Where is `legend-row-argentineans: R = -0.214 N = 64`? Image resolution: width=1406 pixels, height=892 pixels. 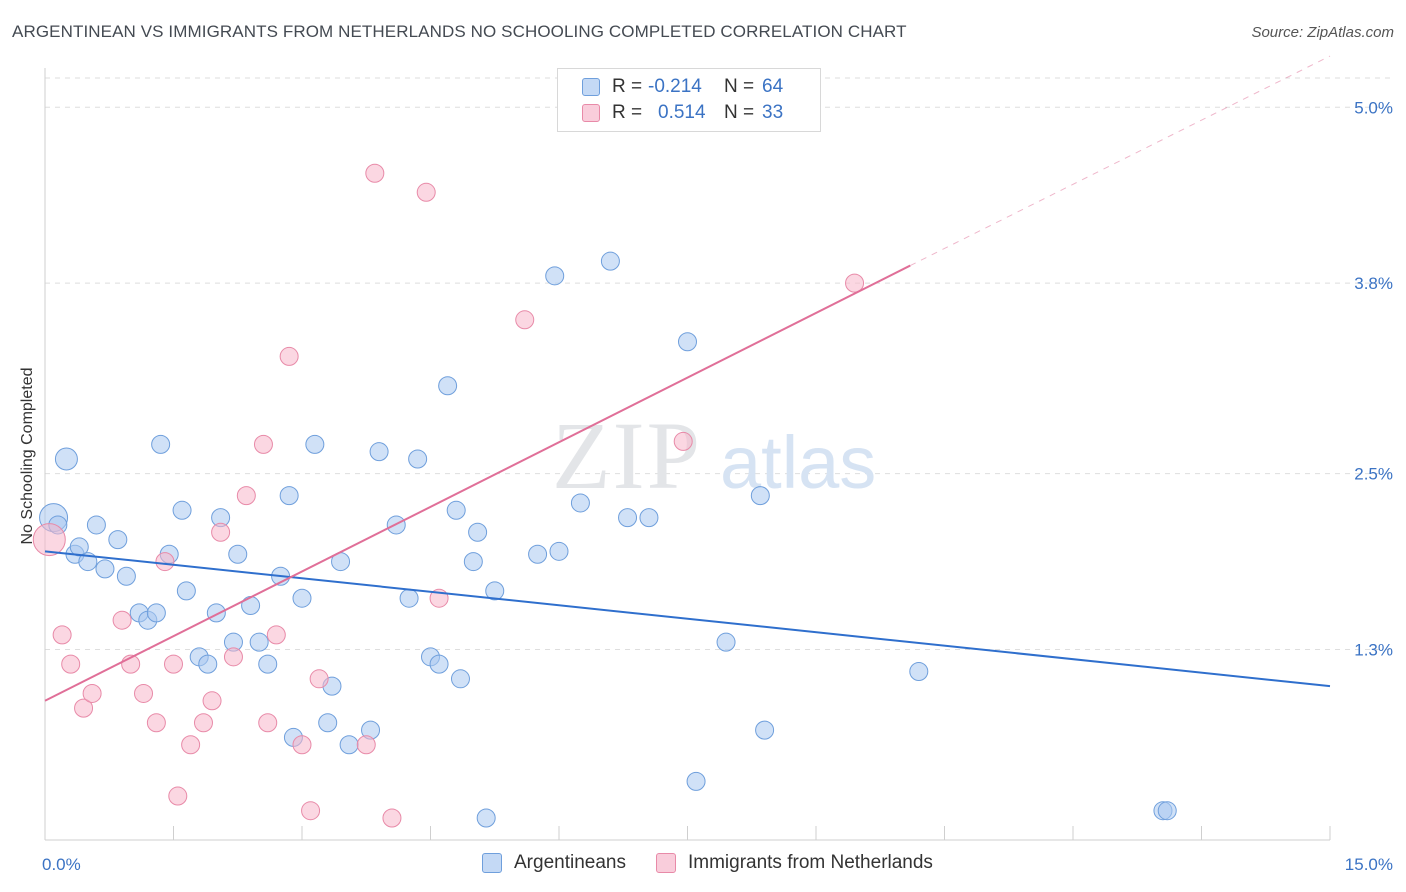
legend-row-argentineans: R = -0.214 N = 64 is located at coordinates (682, 87).